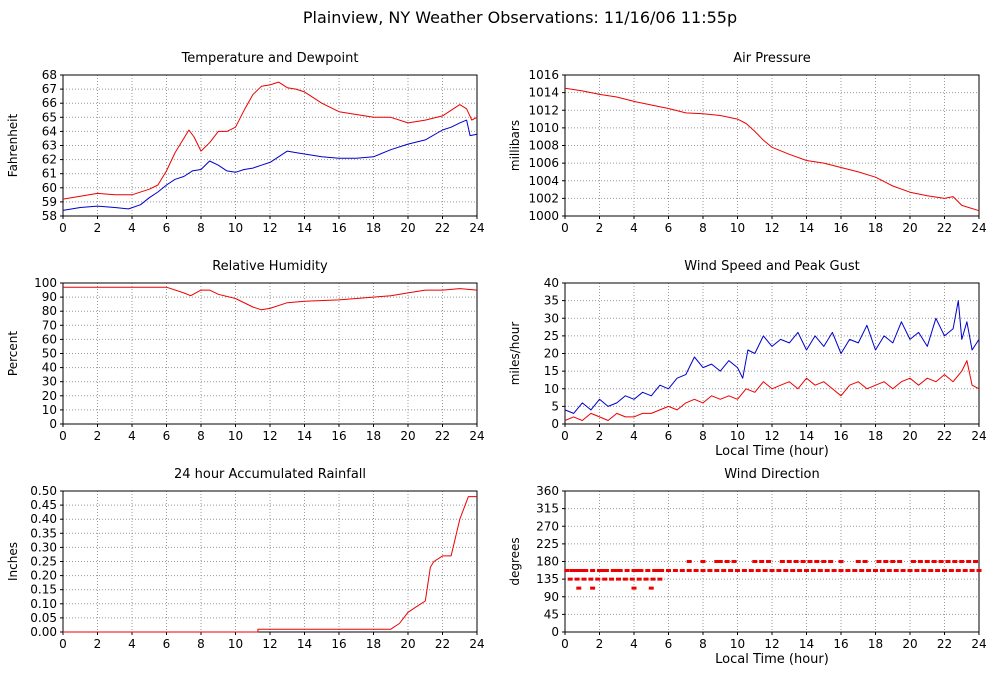 The height and width of the screenshot is (680, 1000). Describe the element at coordinates (235, 436) in the screenshot. I see `x-tick-label: 10` at that location.